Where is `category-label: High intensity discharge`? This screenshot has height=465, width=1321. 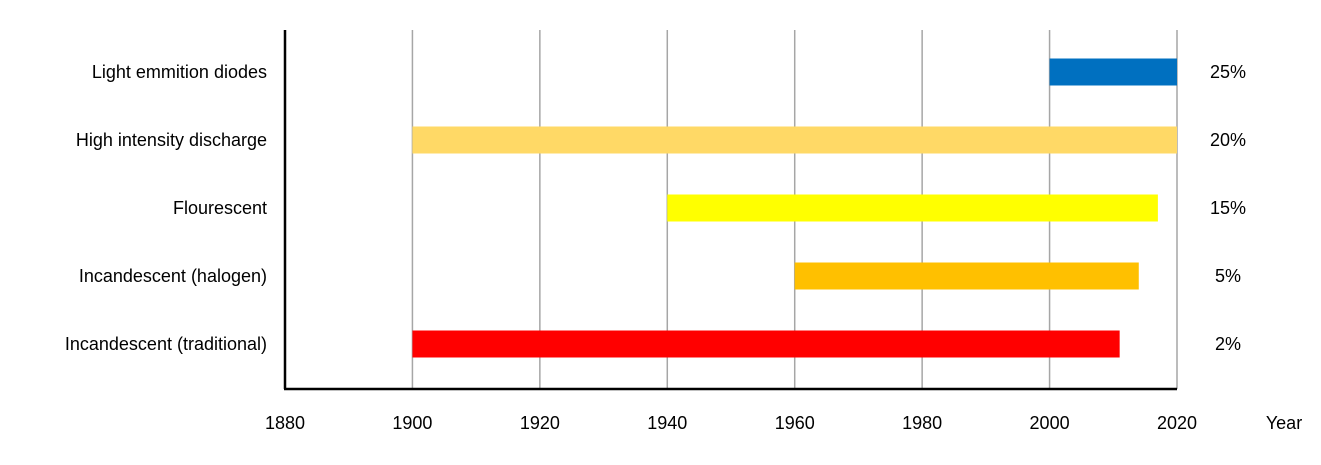 category-label: High intensity discharge is located at coordinates (171, 140).